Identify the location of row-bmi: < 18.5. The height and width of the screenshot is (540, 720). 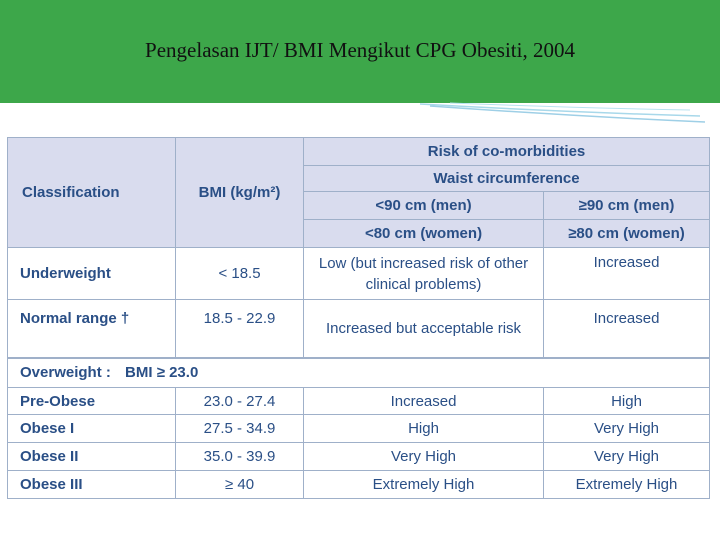
(239, 273).